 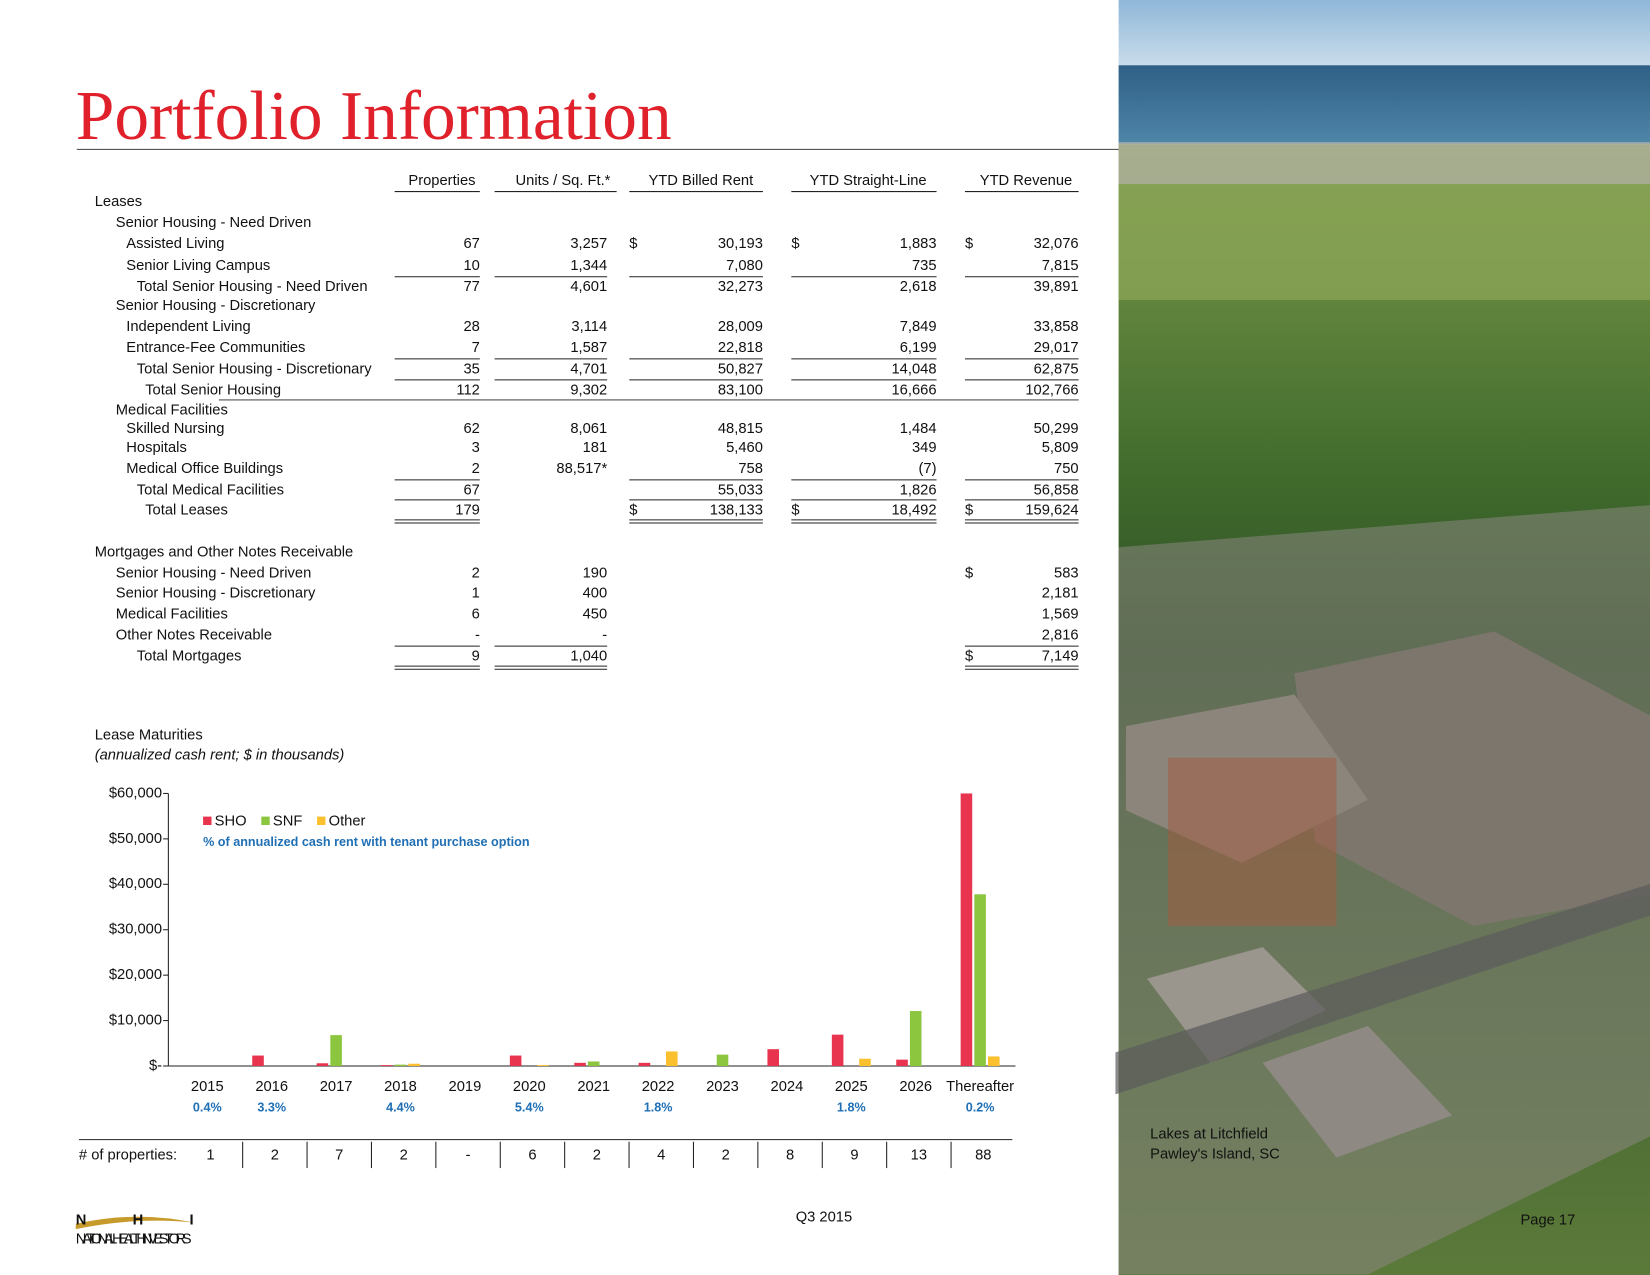 What do you see at coordinates (135, 839) in the screenshot?
I see `y-tick-label: $50,000` at bounding box center [135, 839].